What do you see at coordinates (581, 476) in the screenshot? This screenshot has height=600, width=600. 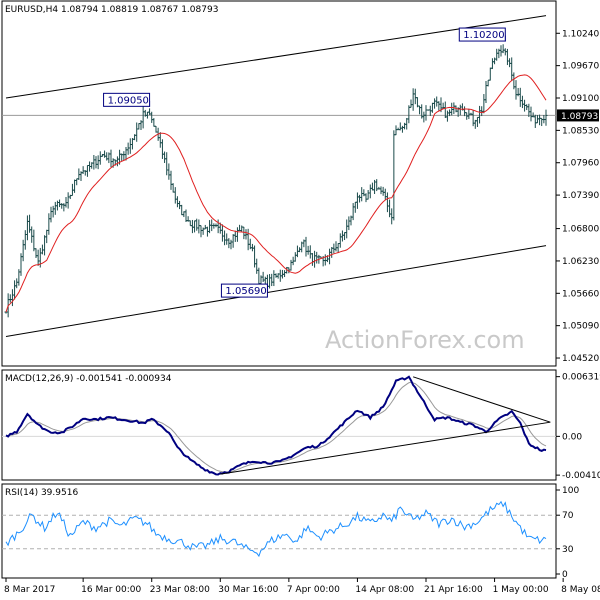 I see `macd-tick-label-2: -0.004102` at bounding box center [581, 476].